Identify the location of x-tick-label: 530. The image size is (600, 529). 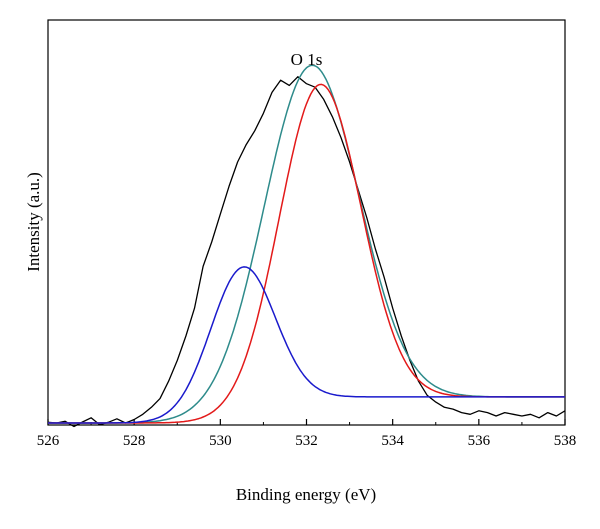
(220, 441).